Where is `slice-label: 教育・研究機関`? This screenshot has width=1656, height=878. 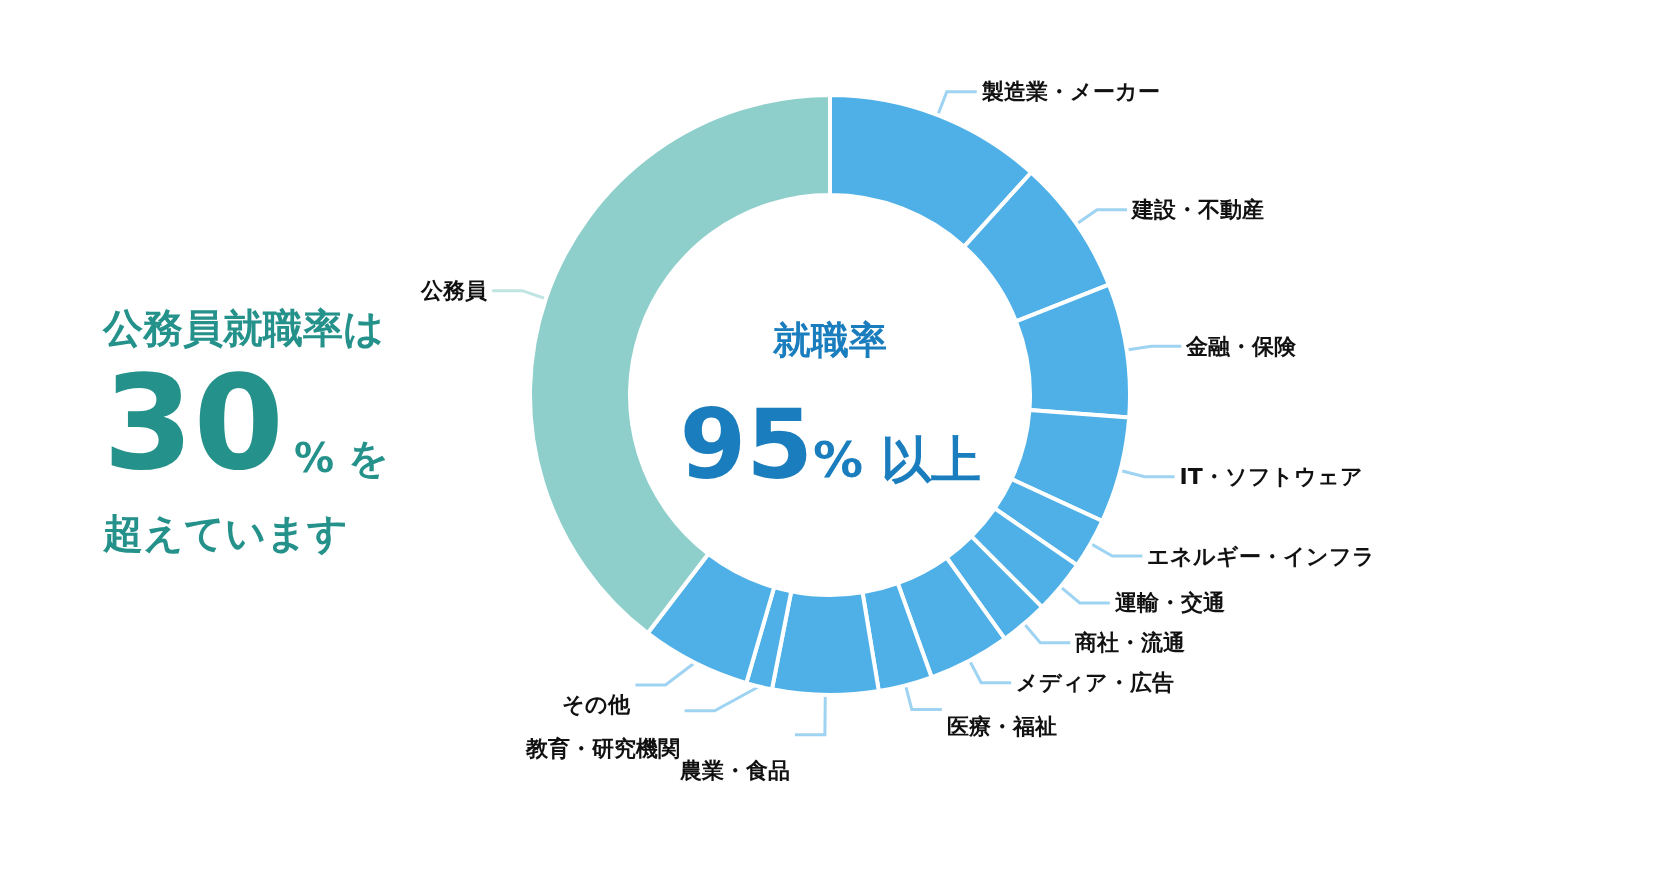
slice-label: 教育・研究機関 is located at coordinates (602, 749).